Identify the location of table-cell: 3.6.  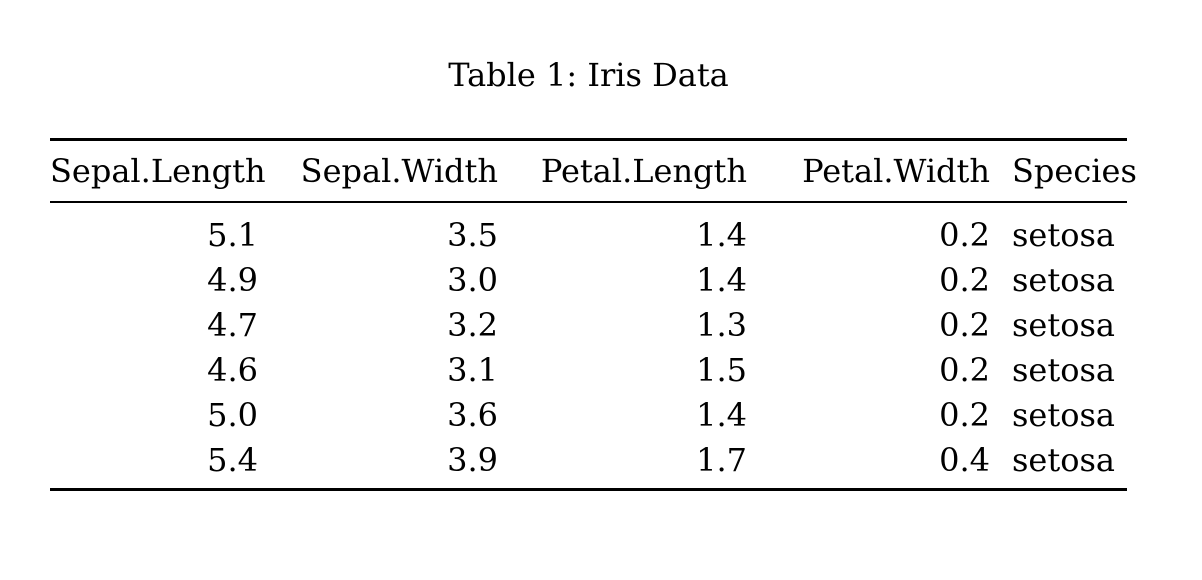
(472, 414).